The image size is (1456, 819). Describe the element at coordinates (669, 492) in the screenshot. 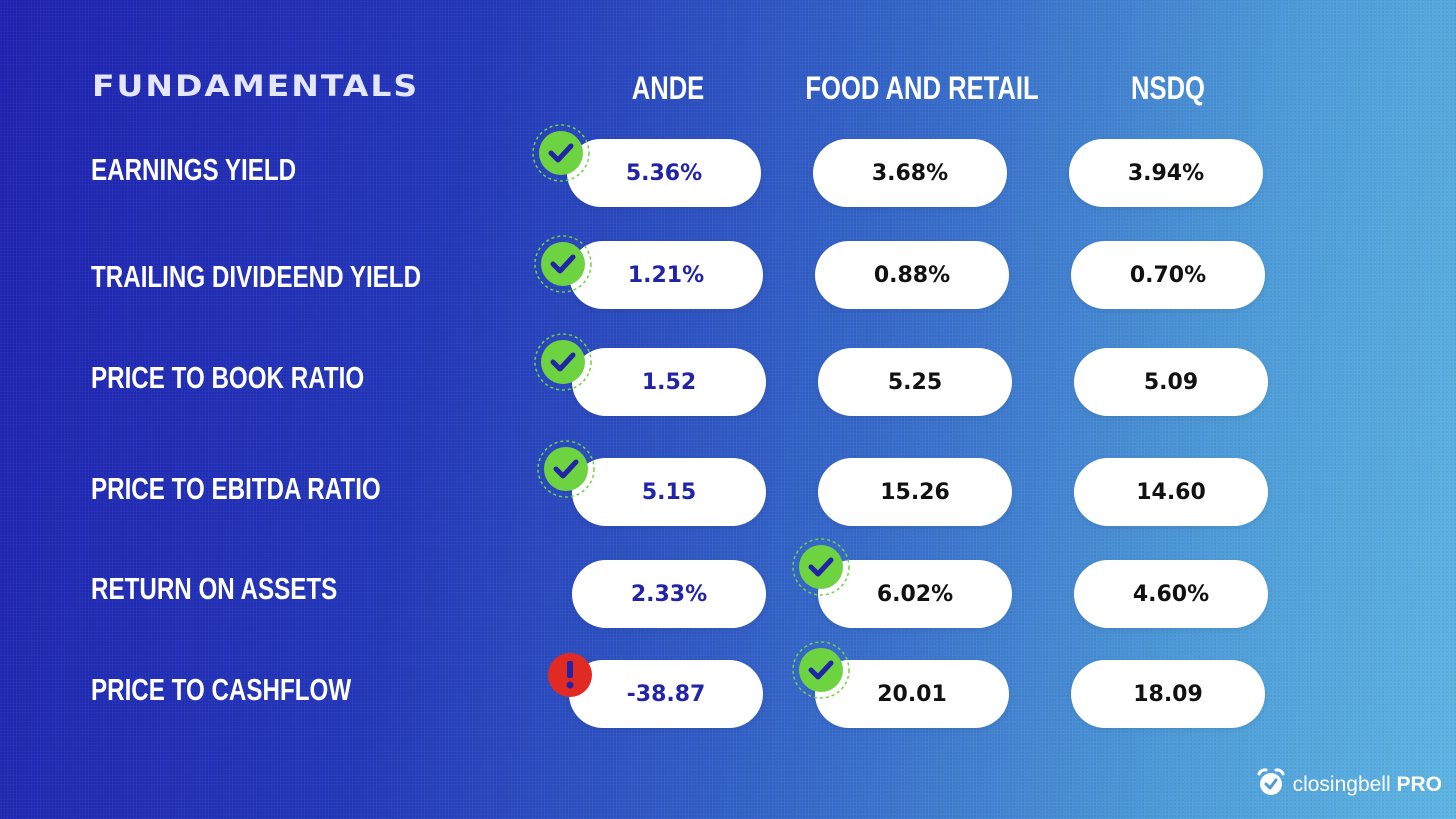

I see `ande-value-cell: 5.15` at that location.